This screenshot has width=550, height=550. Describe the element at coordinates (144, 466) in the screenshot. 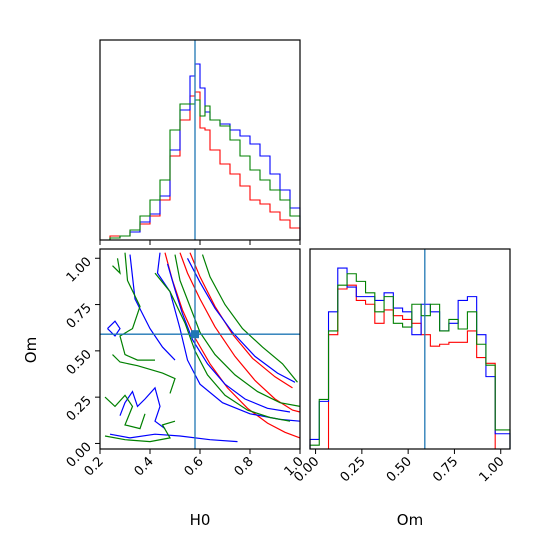

I see `joint-xtick-label-1: 0.4` at that location.